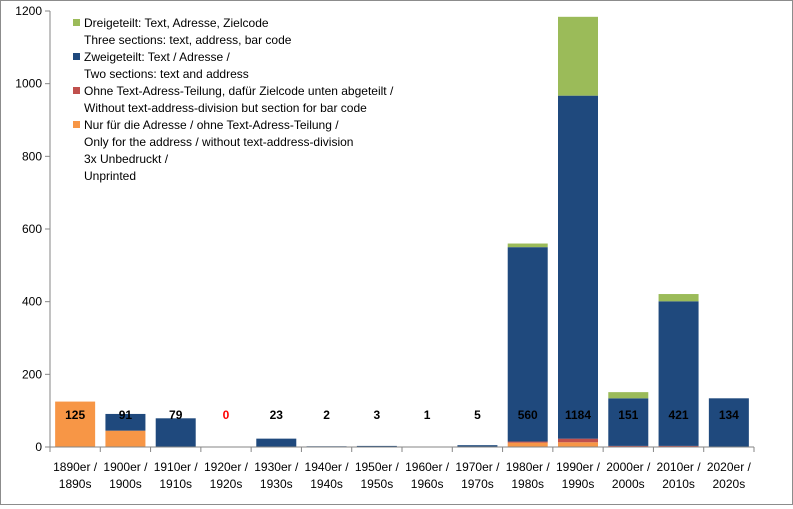  Describe the element at coordinates (427, 475) in the screenshot. I see `x-tick-label: 1960er /1960s` at that location.